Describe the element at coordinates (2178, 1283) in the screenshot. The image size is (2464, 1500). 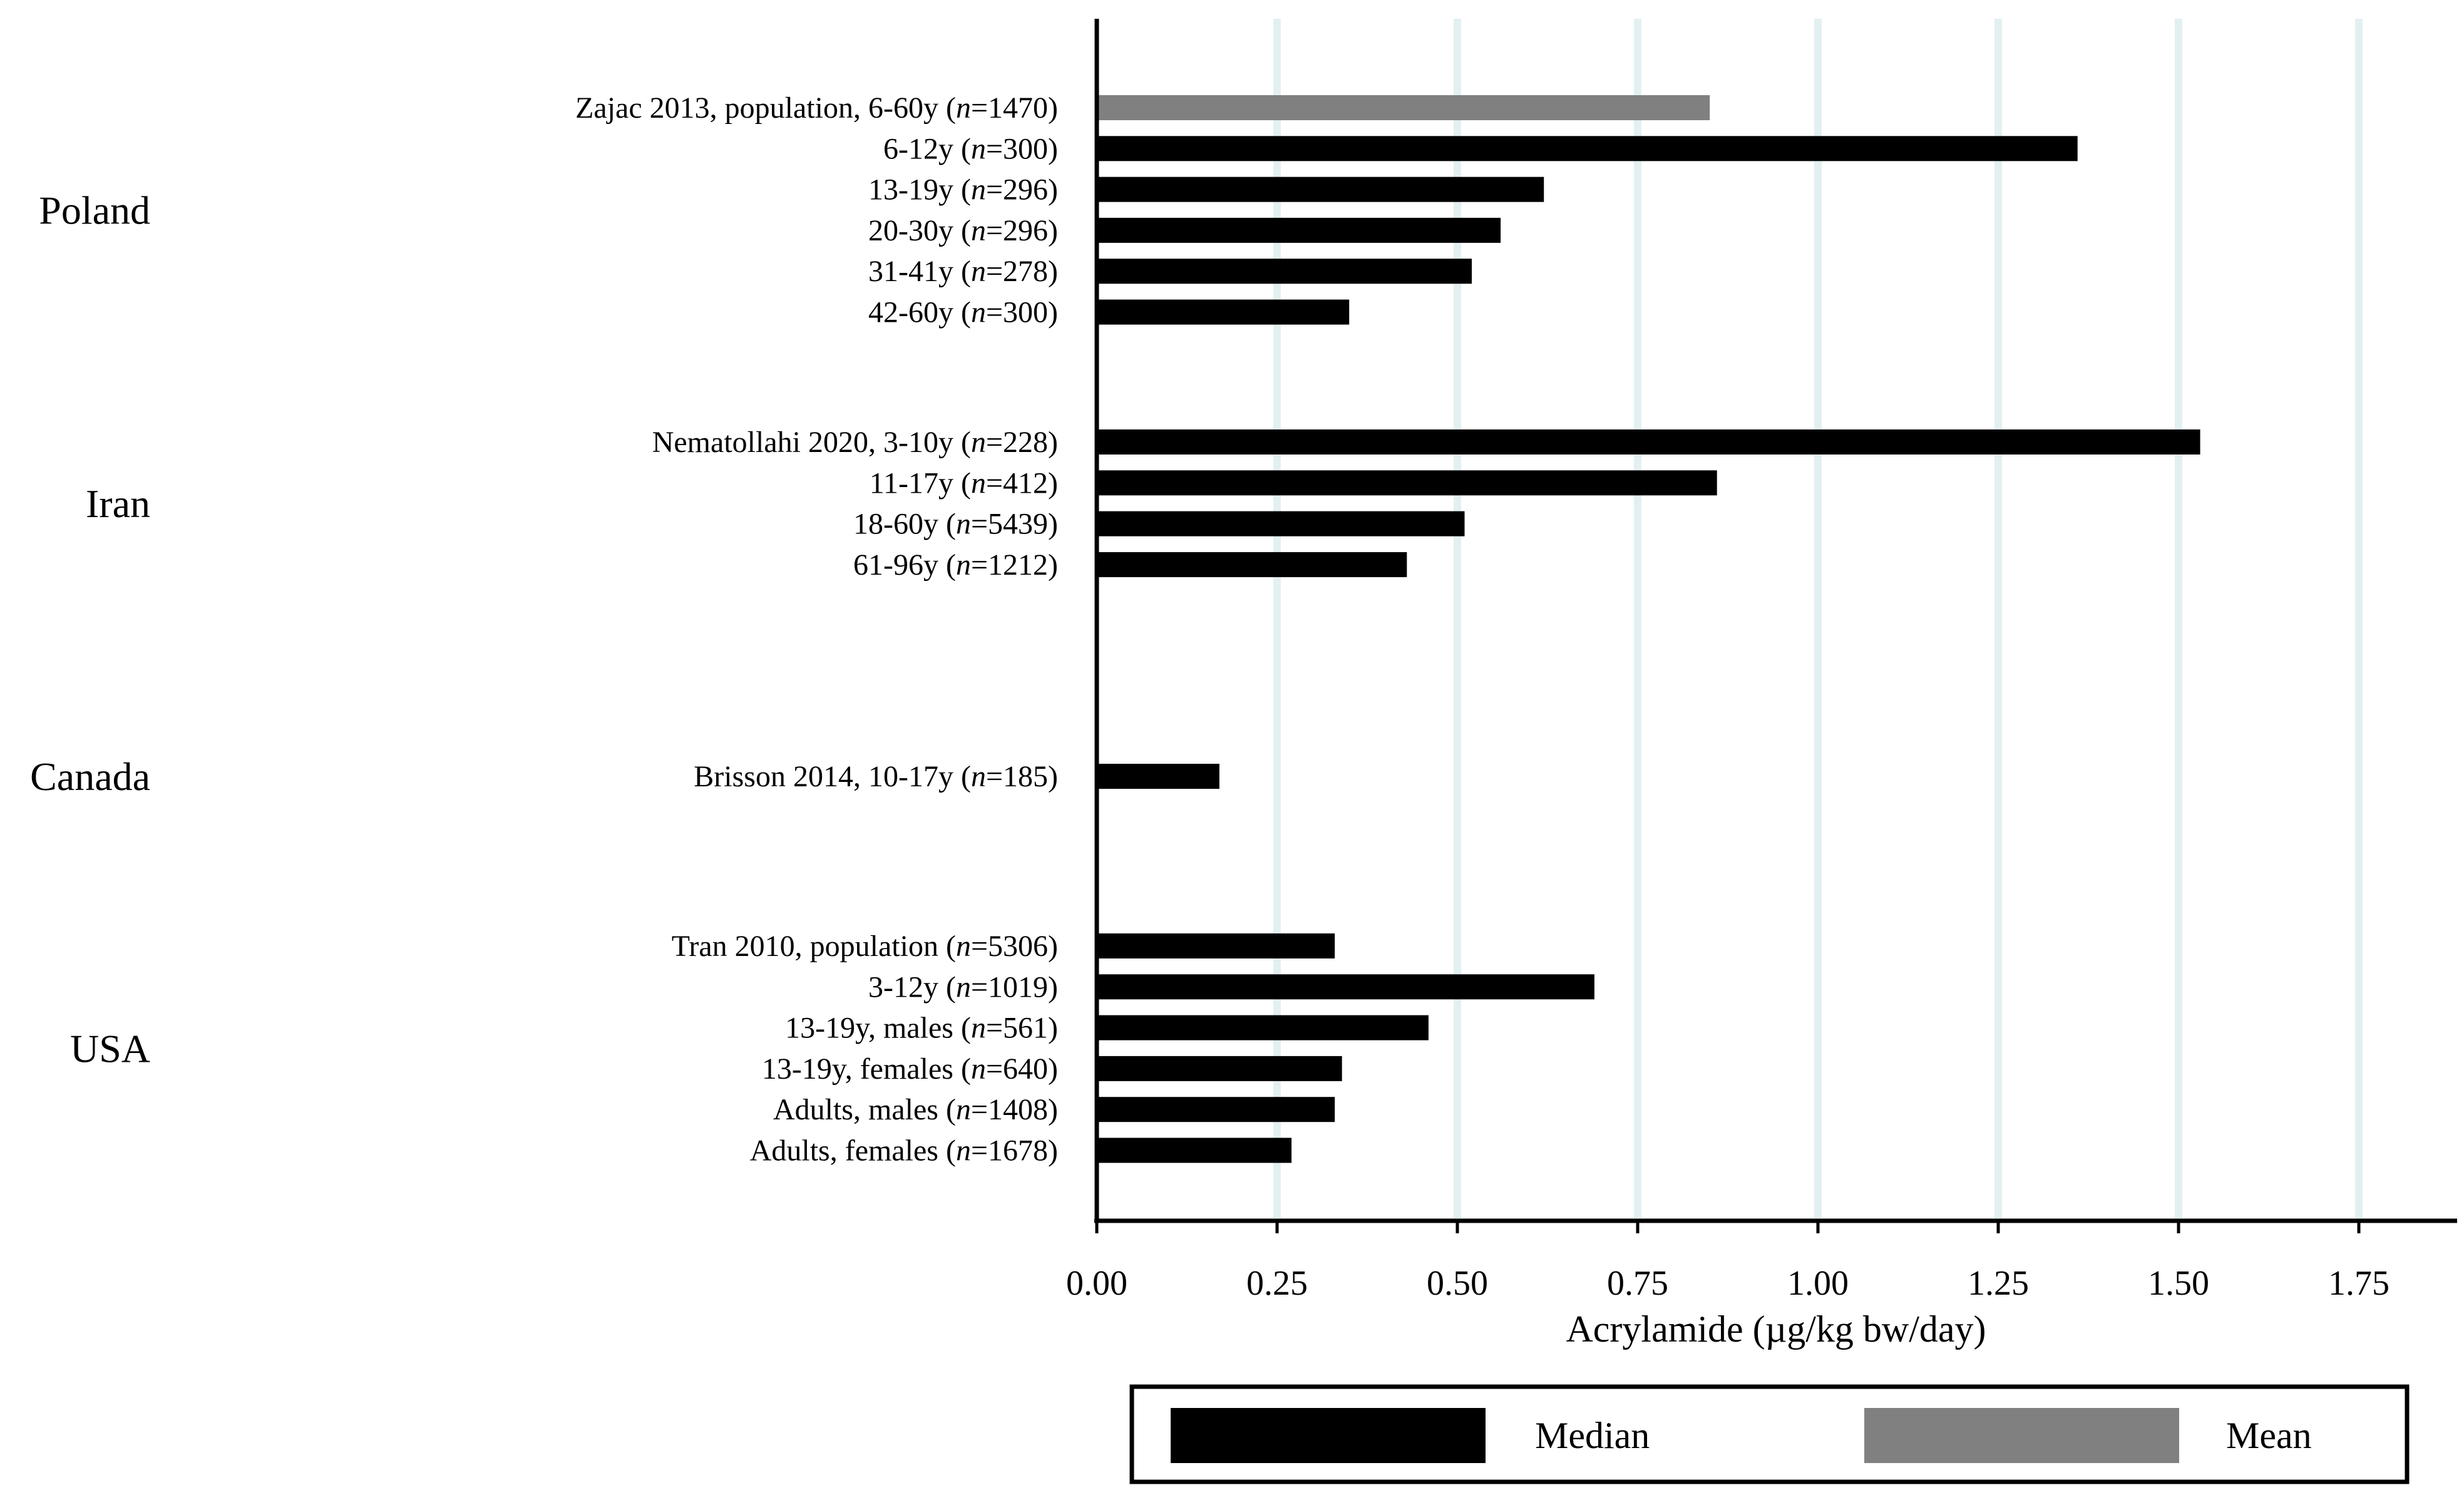
I see `x-tick-label: 1.50` at that location.